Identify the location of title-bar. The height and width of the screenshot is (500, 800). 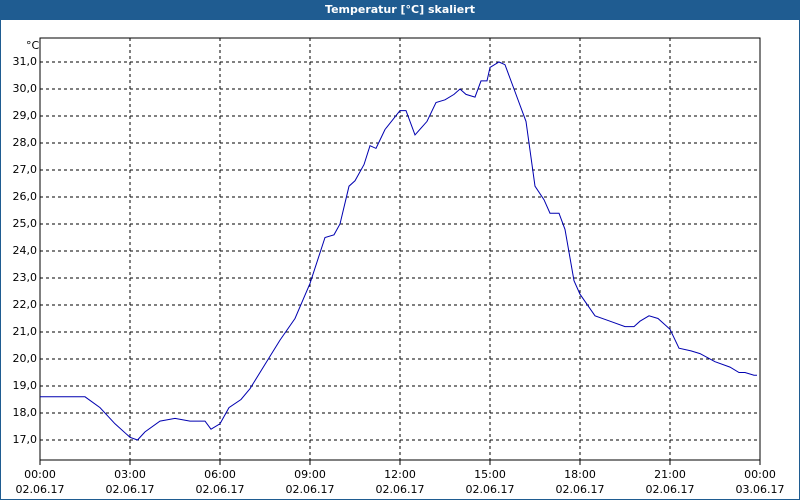
(400, 10).